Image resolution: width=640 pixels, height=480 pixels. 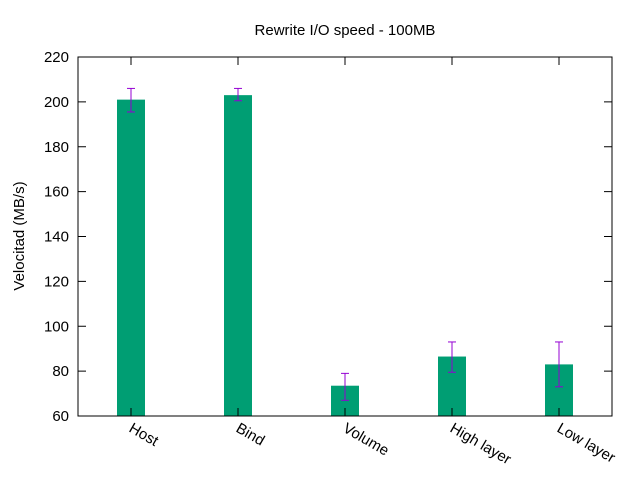 What do you see at coordinates (480, 444) in the screenshot?
I see `x-tick-label: High layer` at bounding box center [480, 444].